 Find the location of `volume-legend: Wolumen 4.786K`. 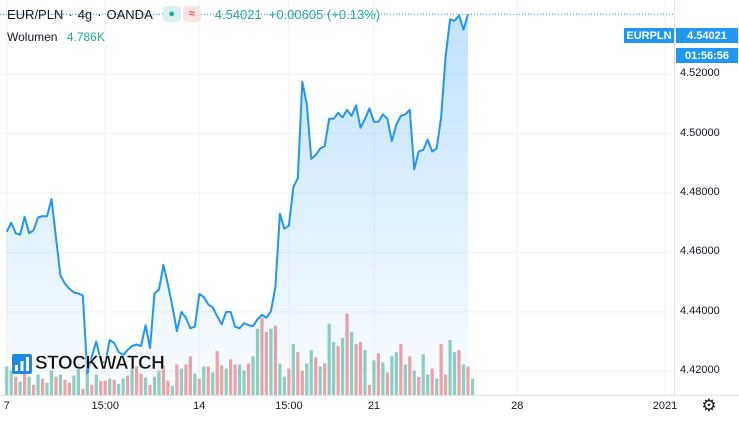

volume-legend: Wolumen 4.786K is located at coordinates (56, 37).